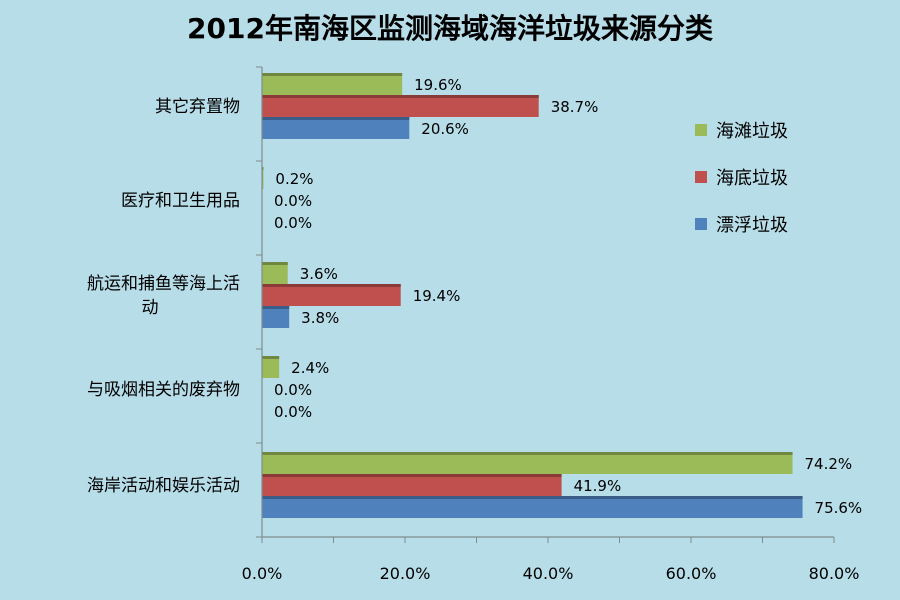 The image size is (900, 600). I want to click on data-label-4-2: 75.6%, so click(839, 508).